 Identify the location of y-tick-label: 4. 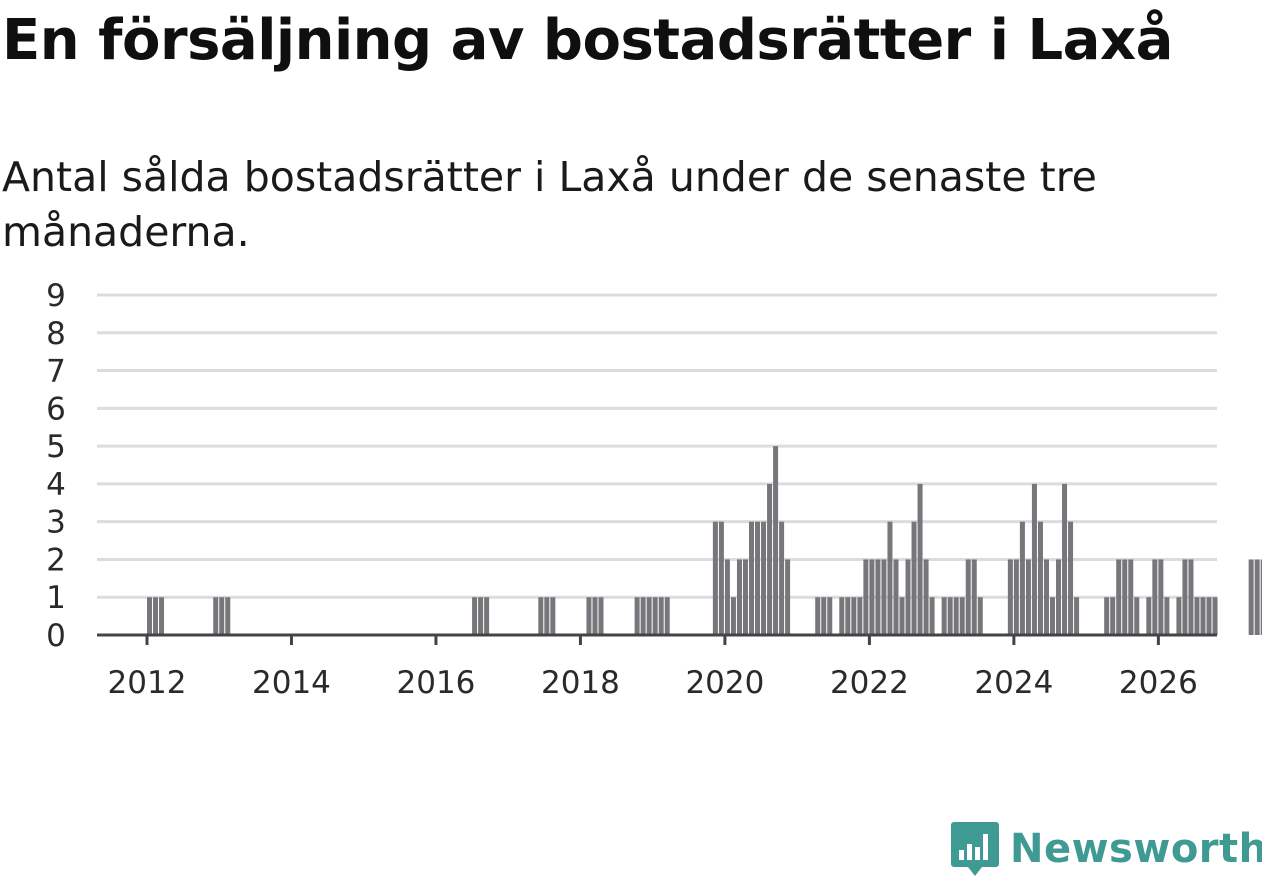
(56, 485).